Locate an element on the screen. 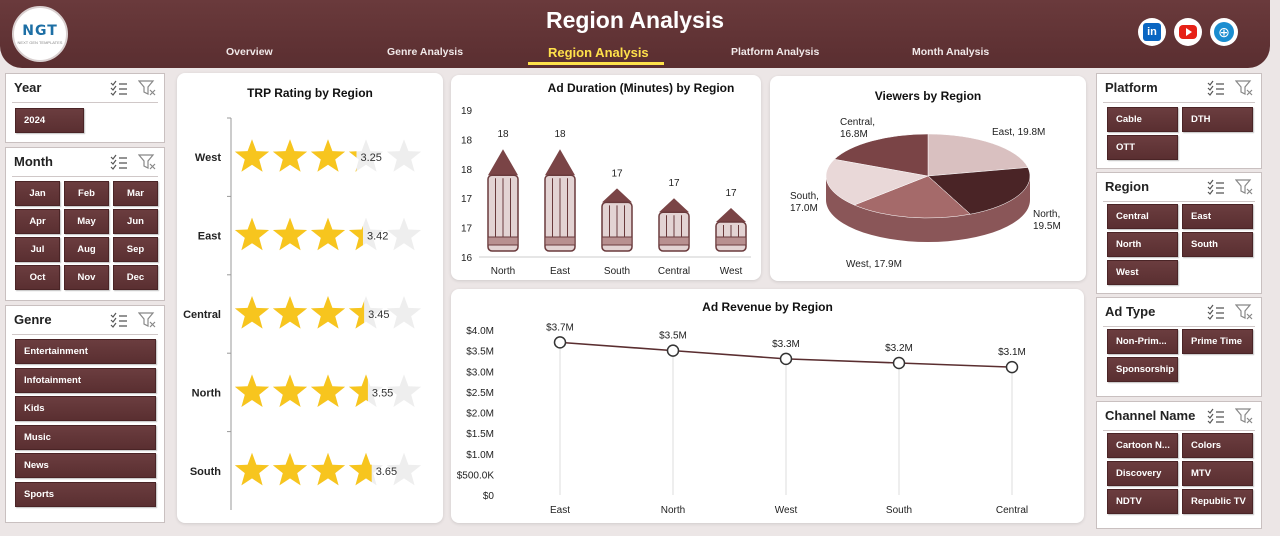 This screenshot has width=1280, height=536. trp-category-label: East is located at coordinates (210, 237).